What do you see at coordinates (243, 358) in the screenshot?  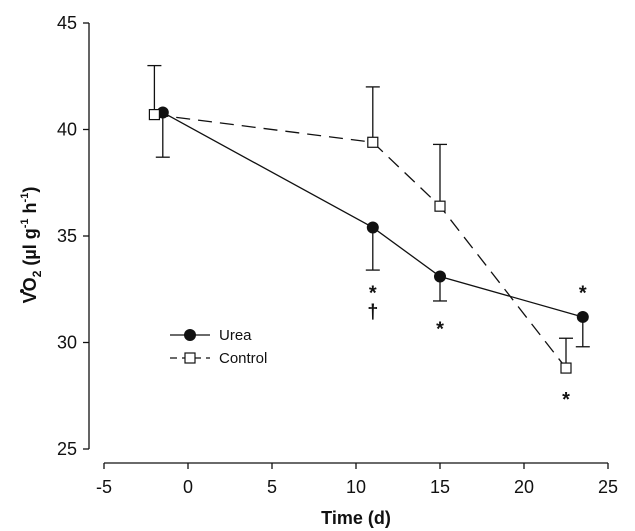 I see `legend-control-label: Control` at bounding box center [243, 358].